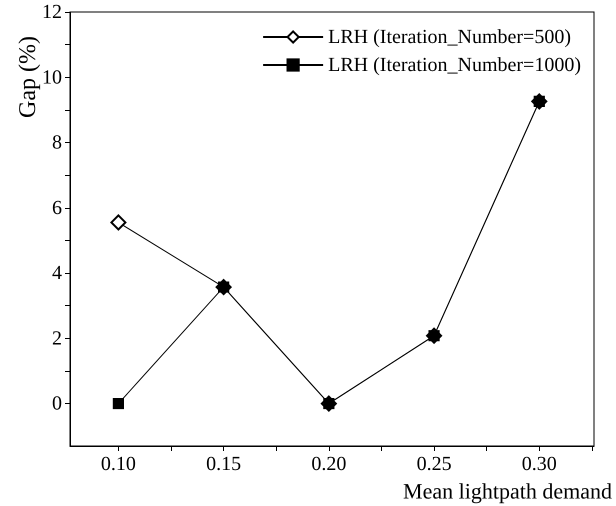 The width and height of the screenshot is (616, 506). Describe the element at coordinates (57, 338) in the screenshot. I see `y-tick-label: 2` at that location.